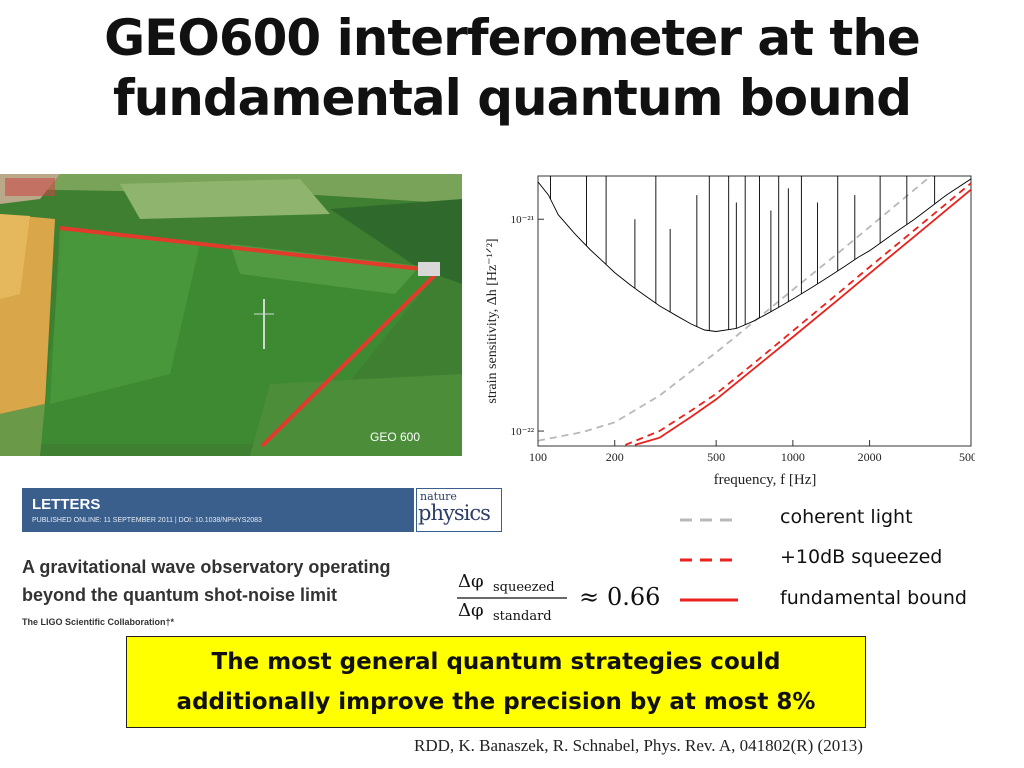 The height and width of the screenshot is (768, 1024). What do you see at coordinates (538, 457) in the screenshot?
I see `x-tick-label: 100` at bounding box center [538, 457].